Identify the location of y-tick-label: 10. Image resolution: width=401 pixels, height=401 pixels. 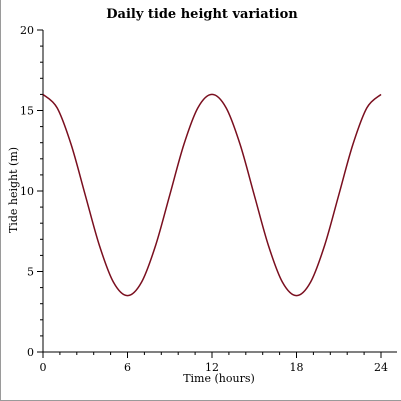
(27, 191).